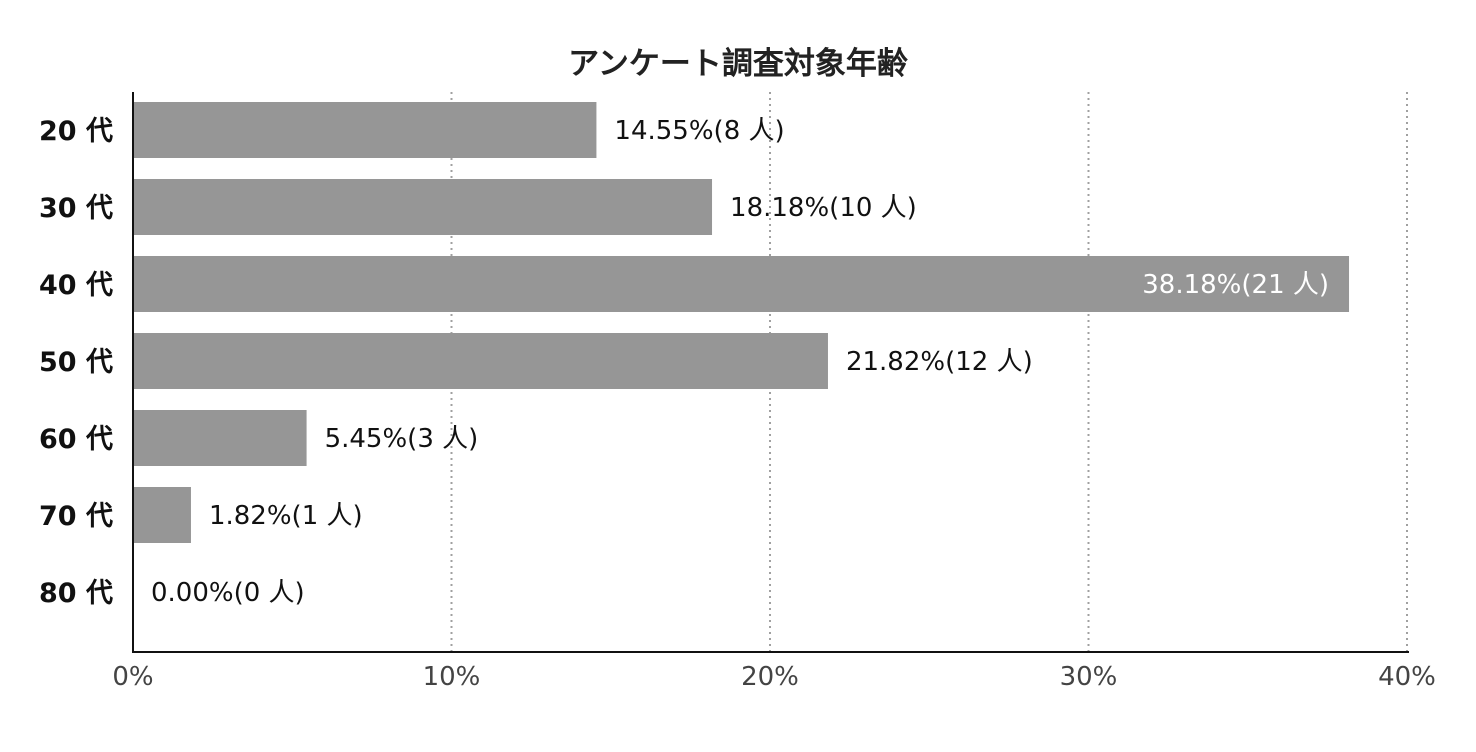 The width and height of the screenshot is (1476, 752). I want to click on x-tick-label: 30%, so click(1089, 677).